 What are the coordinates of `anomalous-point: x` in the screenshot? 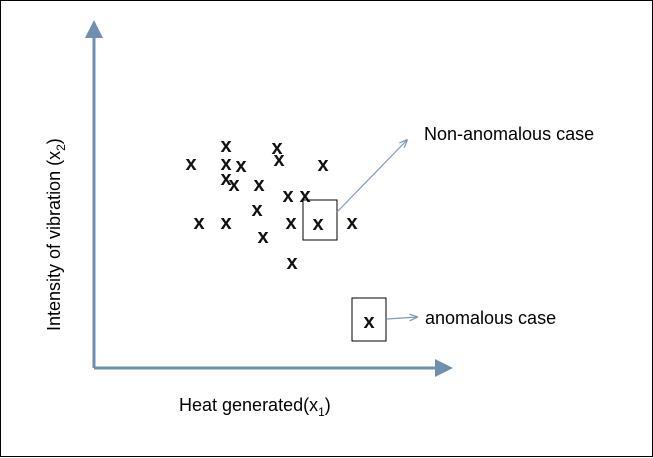 It's located at (368, 322).